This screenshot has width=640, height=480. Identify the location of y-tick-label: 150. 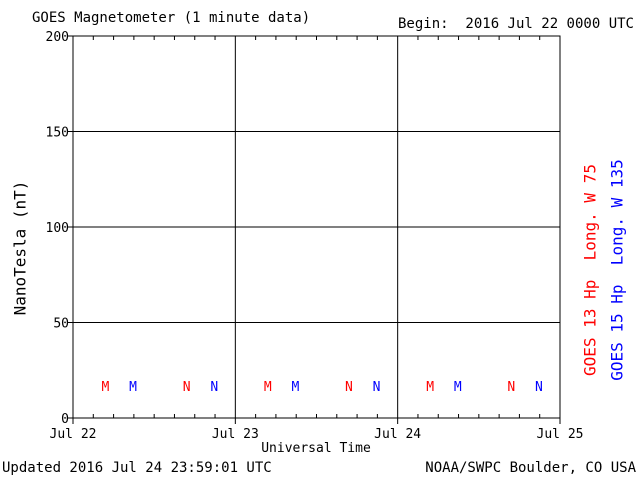
(57, 133).